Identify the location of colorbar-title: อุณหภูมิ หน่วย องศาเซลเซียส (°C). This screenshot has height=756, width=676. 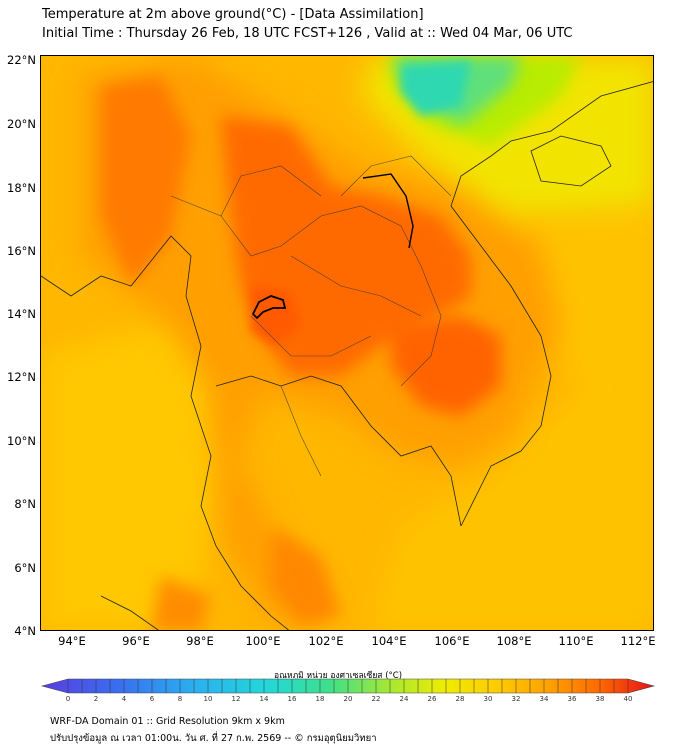
(338, 676).